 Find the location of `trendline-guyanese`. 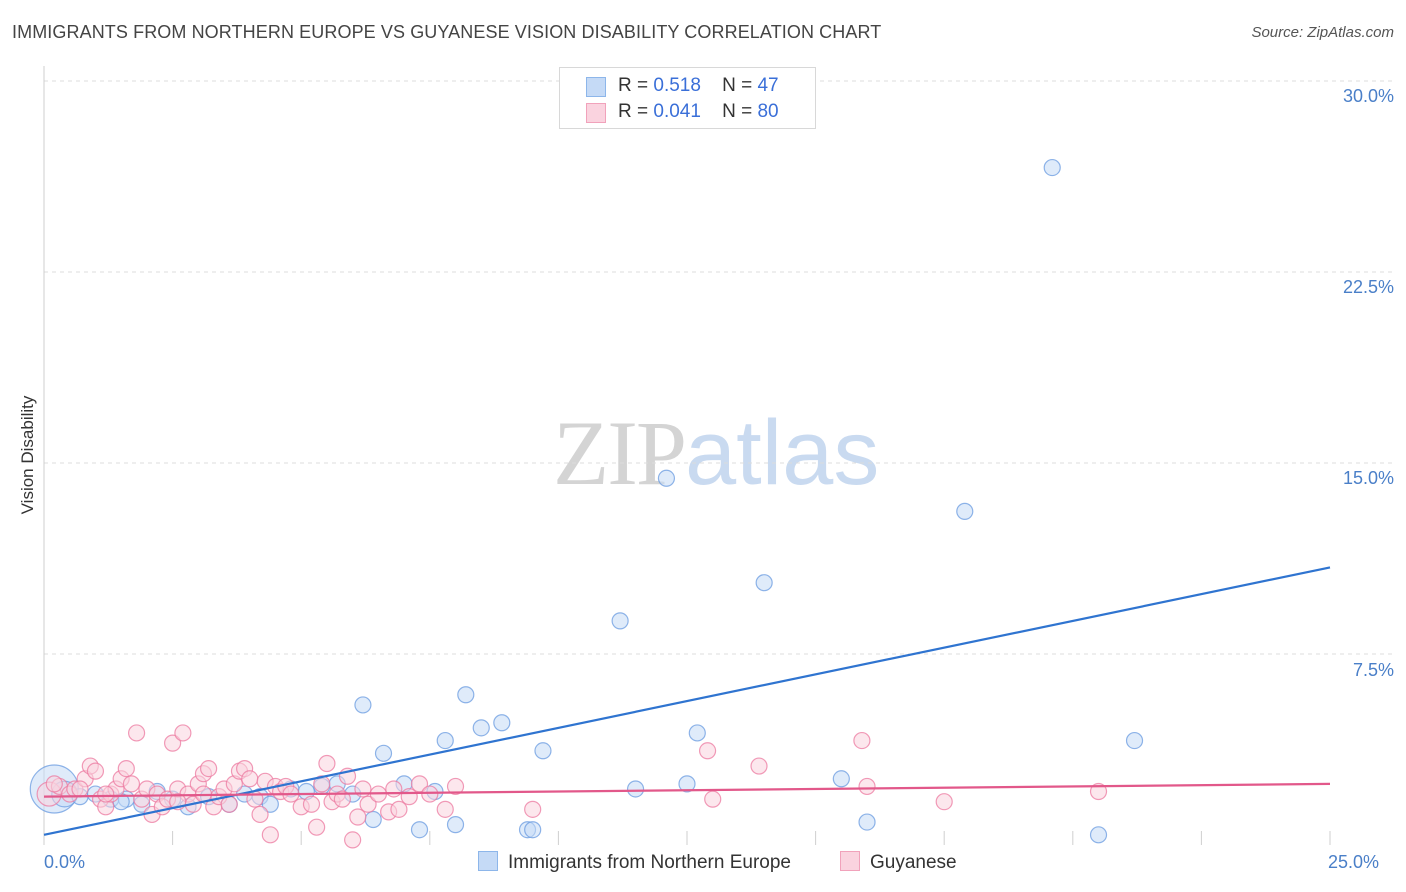

trendline-guyanese is located at coordinates (687, 790).